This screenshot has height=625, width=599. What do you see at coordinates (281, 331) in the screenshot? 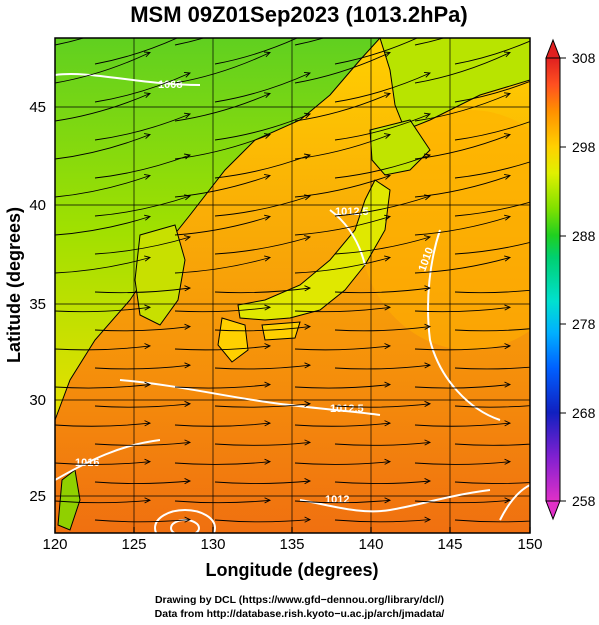
I see `shikoku-island` at bounding box center [281, 331].